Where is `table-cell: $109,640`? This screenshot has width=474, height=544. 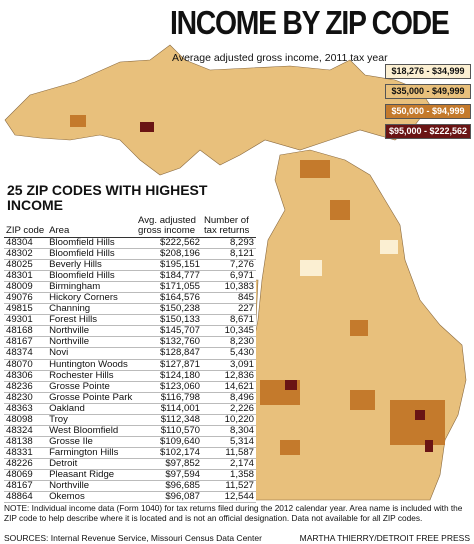 table-cell: $109,640 is located at coordinates (169, 442).